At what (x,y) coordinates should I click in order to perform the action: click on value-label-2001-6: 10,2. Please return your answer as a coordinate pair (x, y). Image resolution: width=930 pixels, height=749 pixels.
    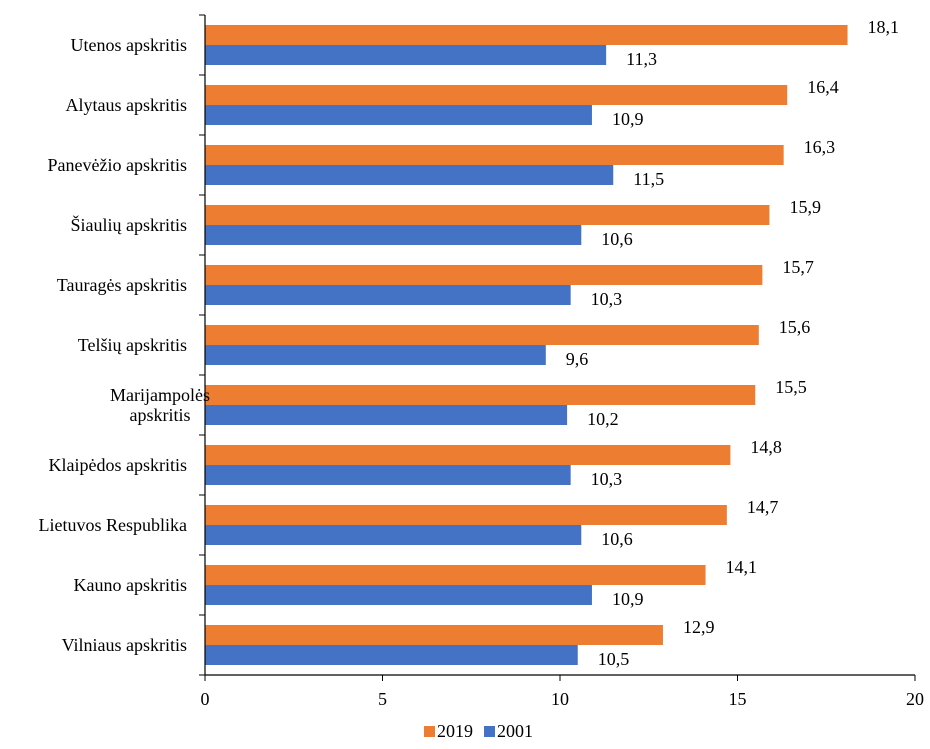
    Looking at the image, I should click on (603, 419).